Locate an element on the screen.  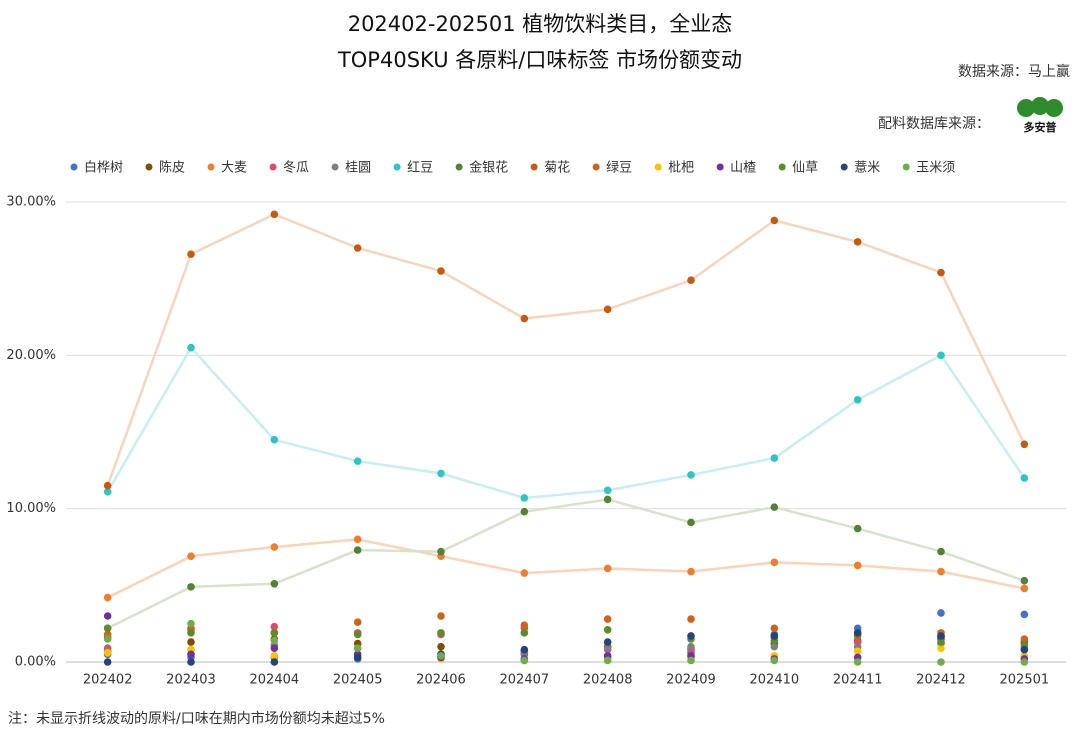
x-tick-label: 202409 is located at coordinates (691, 680).